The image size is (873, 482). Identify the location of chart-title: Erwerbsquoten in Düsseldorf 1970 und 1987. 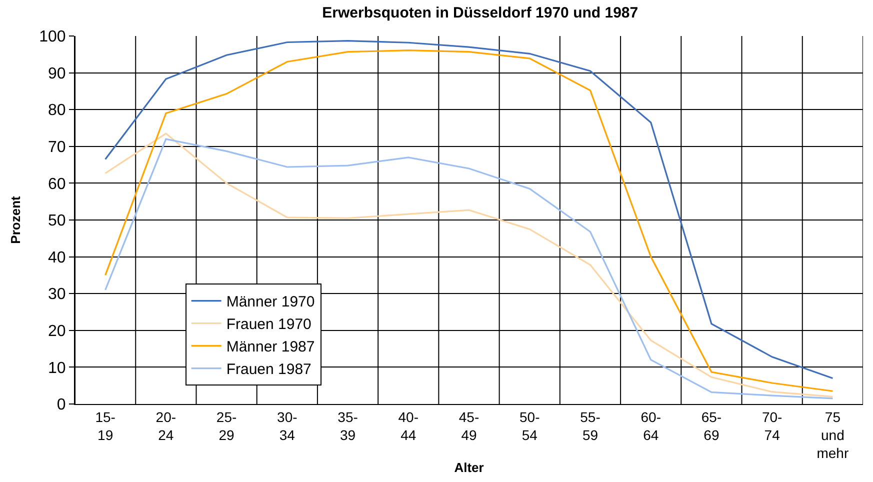
(480, 13).